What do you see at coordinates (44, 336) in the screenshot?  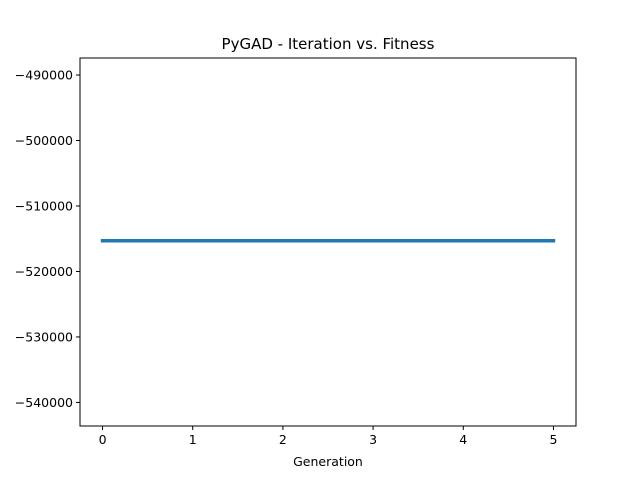 I see `y-tick-label: −530000` at bounding box center [44, 336].